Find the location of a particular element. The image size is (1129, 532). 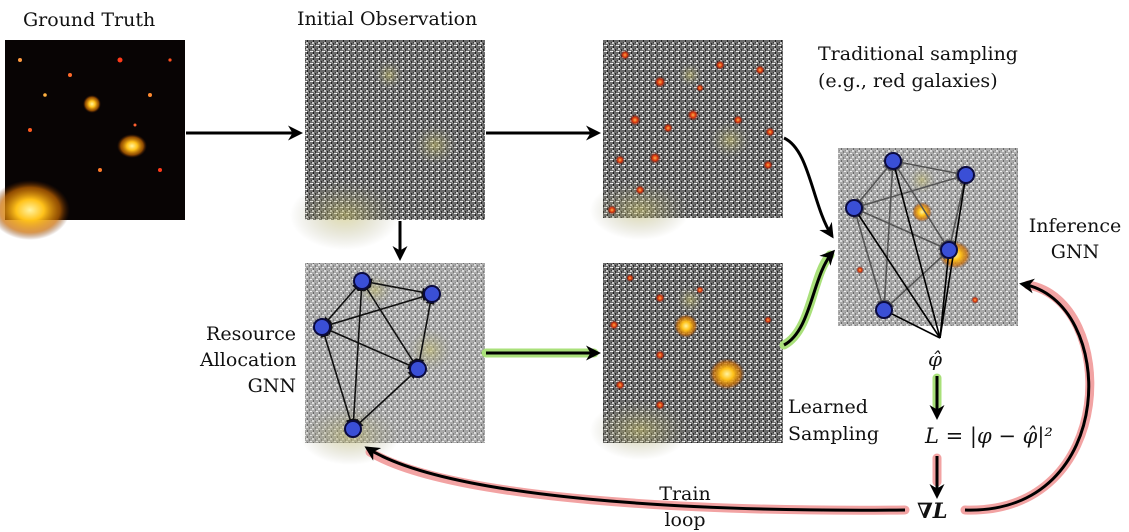

math-loss: L = |φ − φ̂|² is located at coordinates (989, 436).